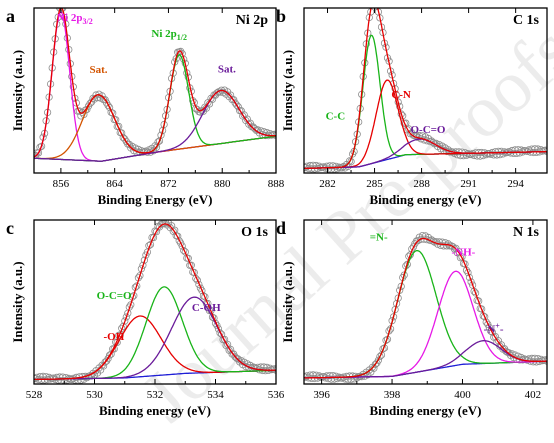 This screenshot has width=554, height=443. Describe the element at coordinates (421, 184) in the screenshot. I see `x-tick-label: 288` at that location.